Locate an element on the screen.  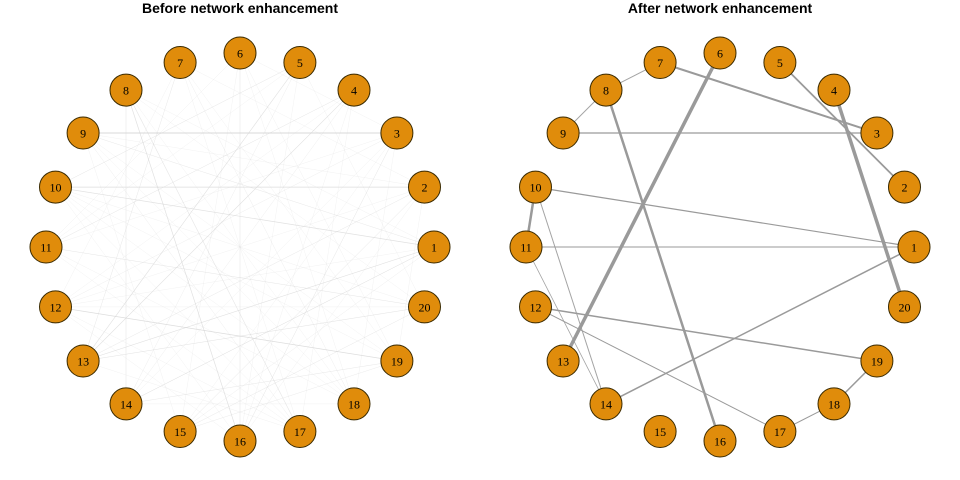
node-label: 4 is located at coordinates (834, 91).